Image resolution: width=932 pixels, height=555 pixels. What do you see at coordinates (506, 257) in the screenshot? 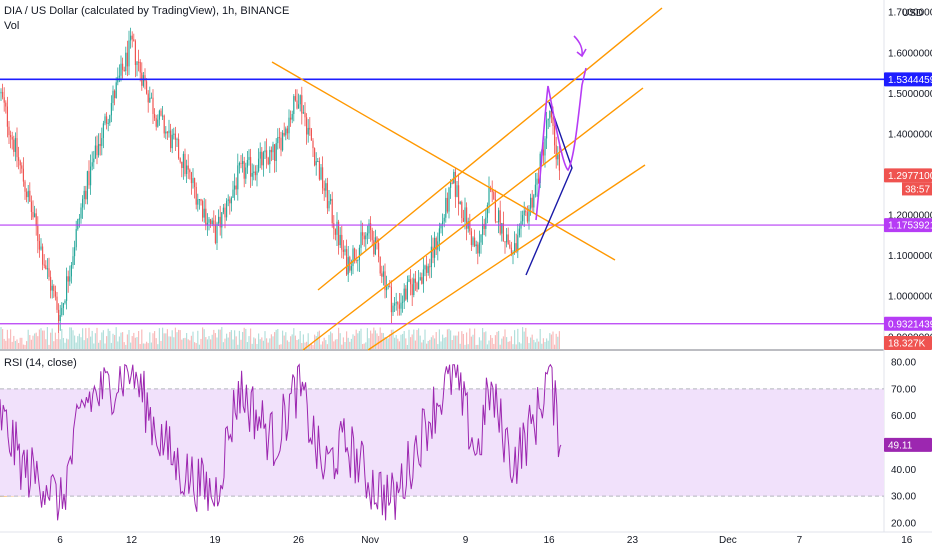
I see `channel-lower-line` at bounding box center [506, 257].